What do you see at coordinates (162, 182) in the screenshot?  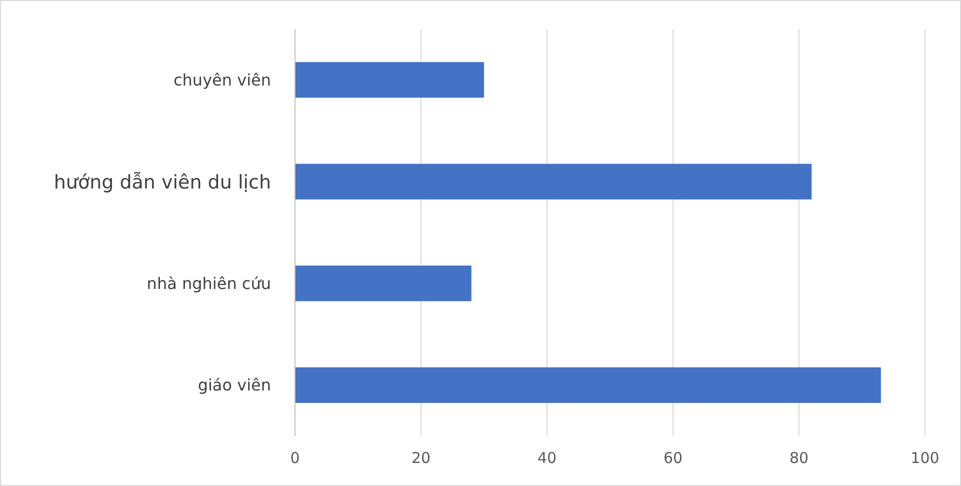 I see `y-tick-label: hướng dẫn viên du lịch` at bounding box center [162, 182].